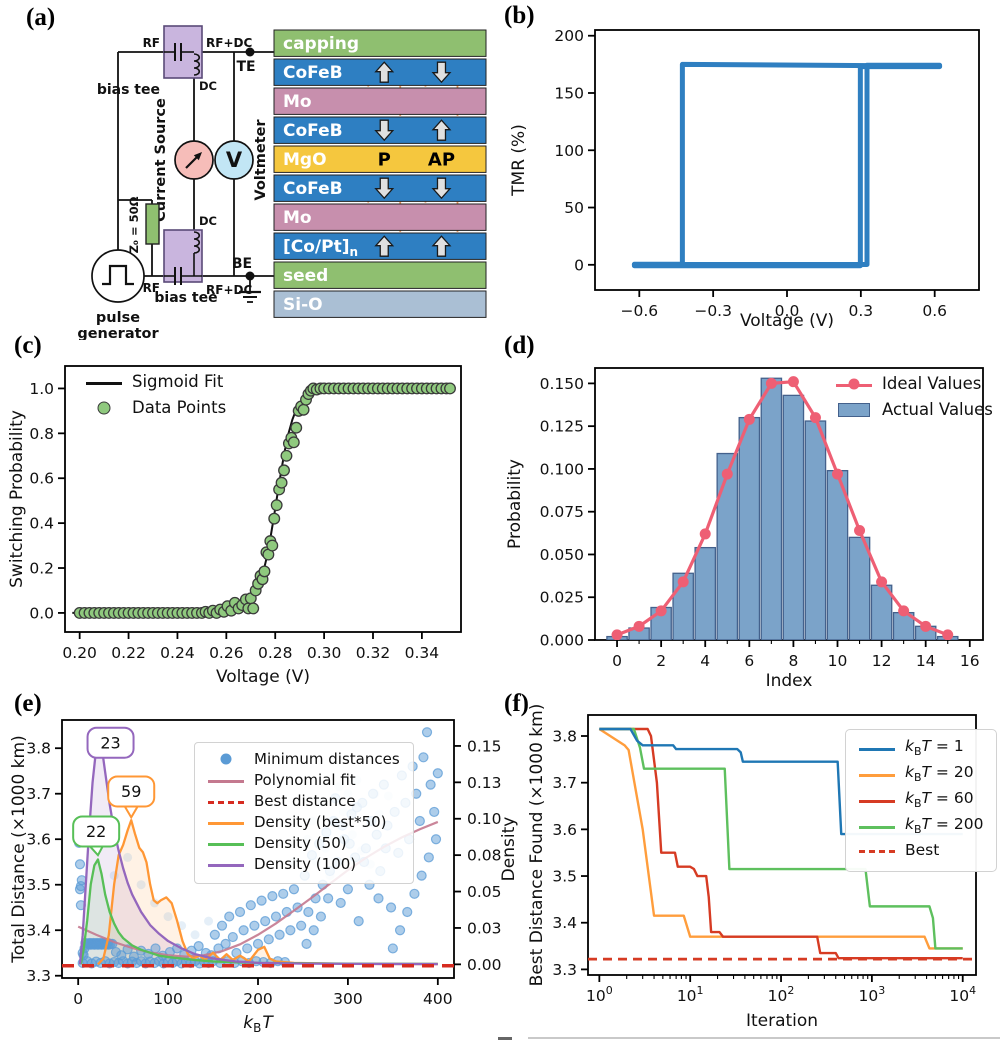 The height and width of the screenshot is (1043, 1000). What do you see at coordinates (562, 469) in the screenshot?
I see `y-tick-label: 0.100` at bounding box center [562, 469].